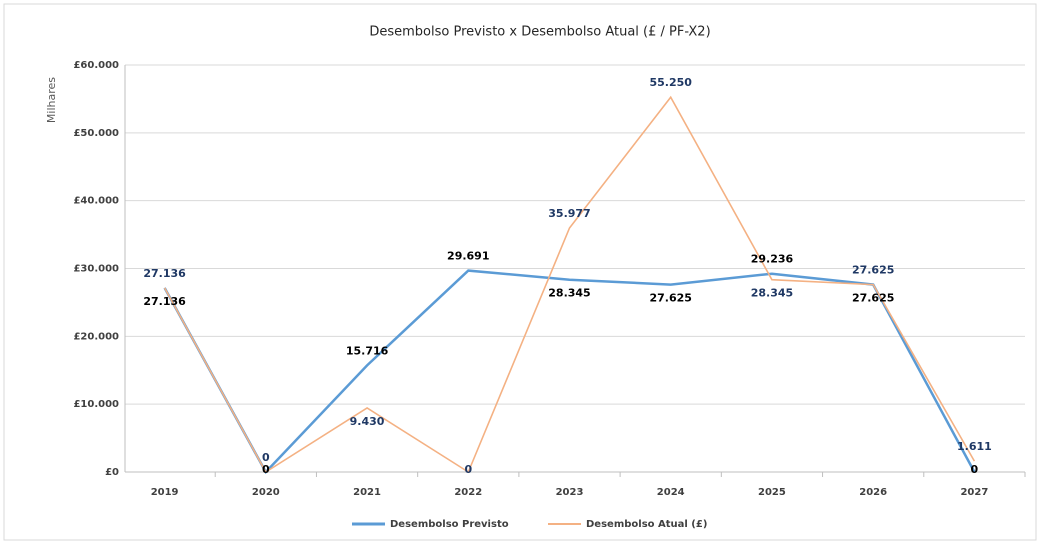 The width and height of the screenshot is (1043, 545). I want to click on x-tick-label: 2019, so click(165, 492).